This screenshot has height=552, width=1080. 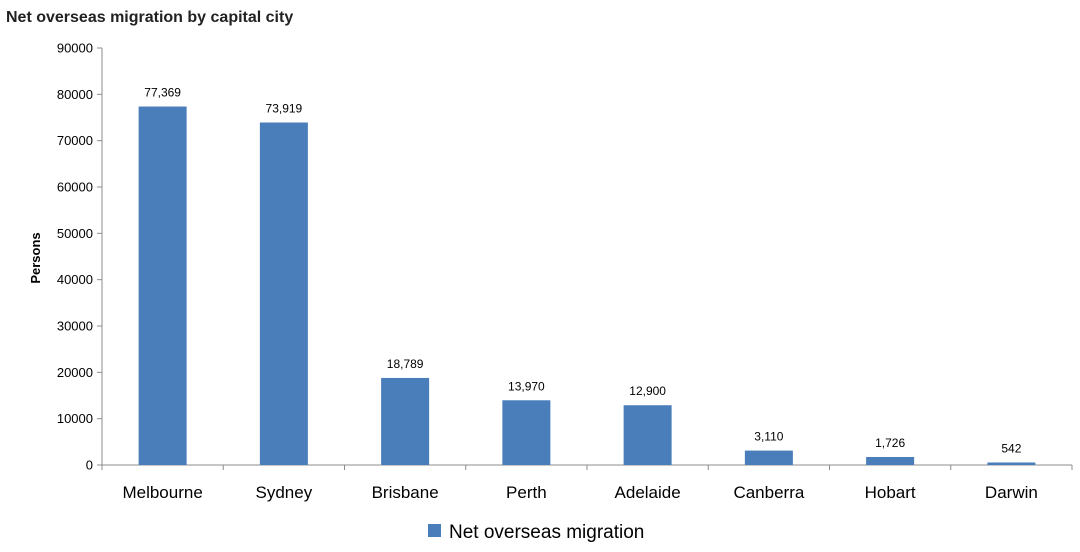 I want to click on x-tick-label-canberra: Canberra, so click(x=768, y=492).